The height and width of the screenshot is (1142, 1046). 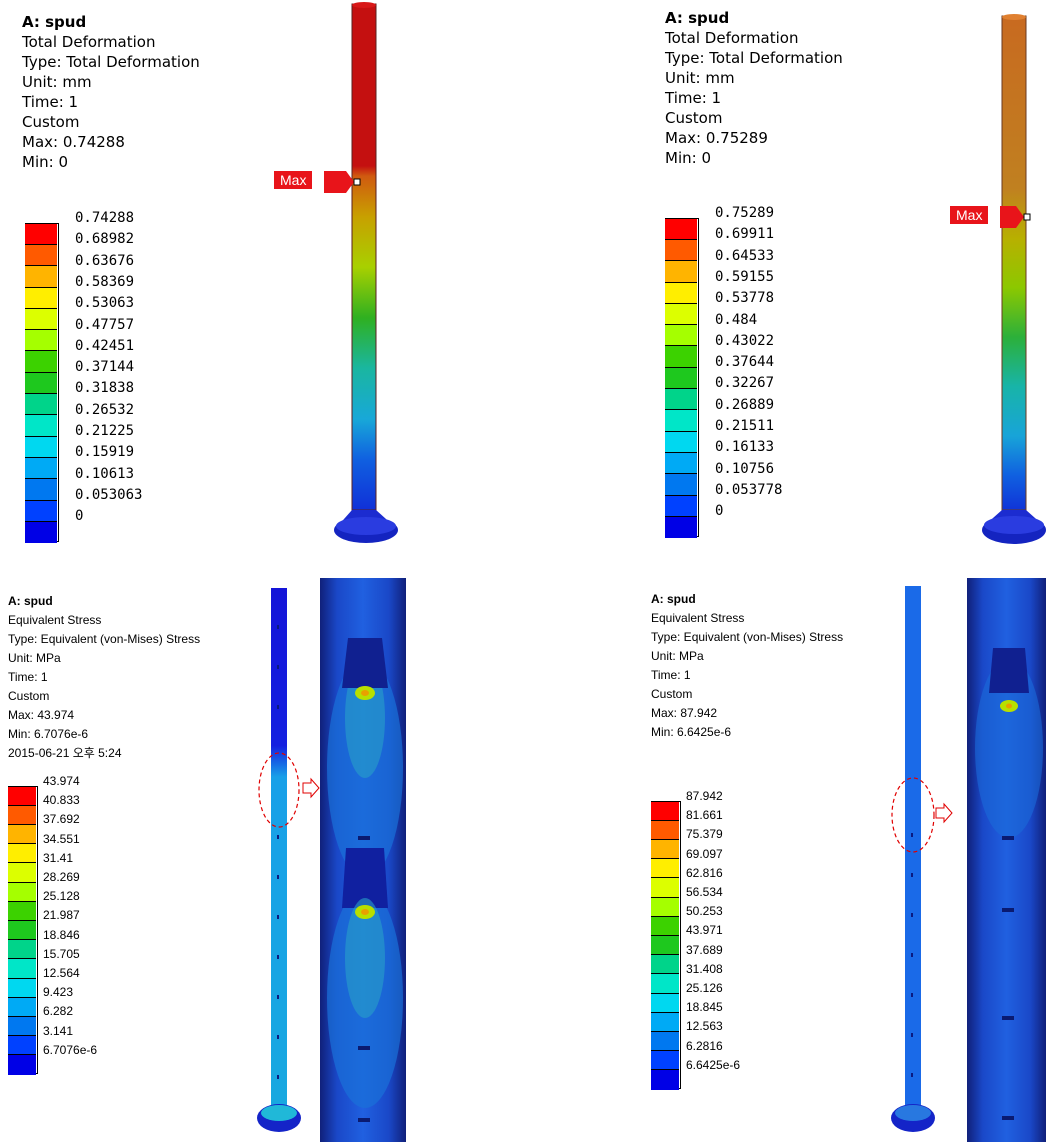 What do you see at coordinates (366, 272) in the screenshot?
I see `deformed-spud-model` at bounding box center [366, 272].